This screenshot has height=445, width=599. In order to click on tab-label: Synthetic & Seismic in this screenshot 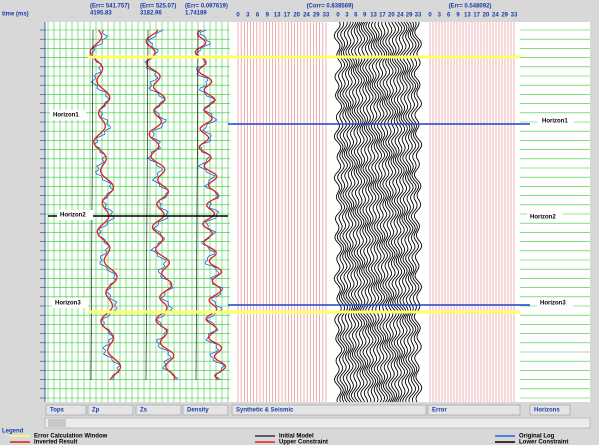, I will do `click(265, 411)`.